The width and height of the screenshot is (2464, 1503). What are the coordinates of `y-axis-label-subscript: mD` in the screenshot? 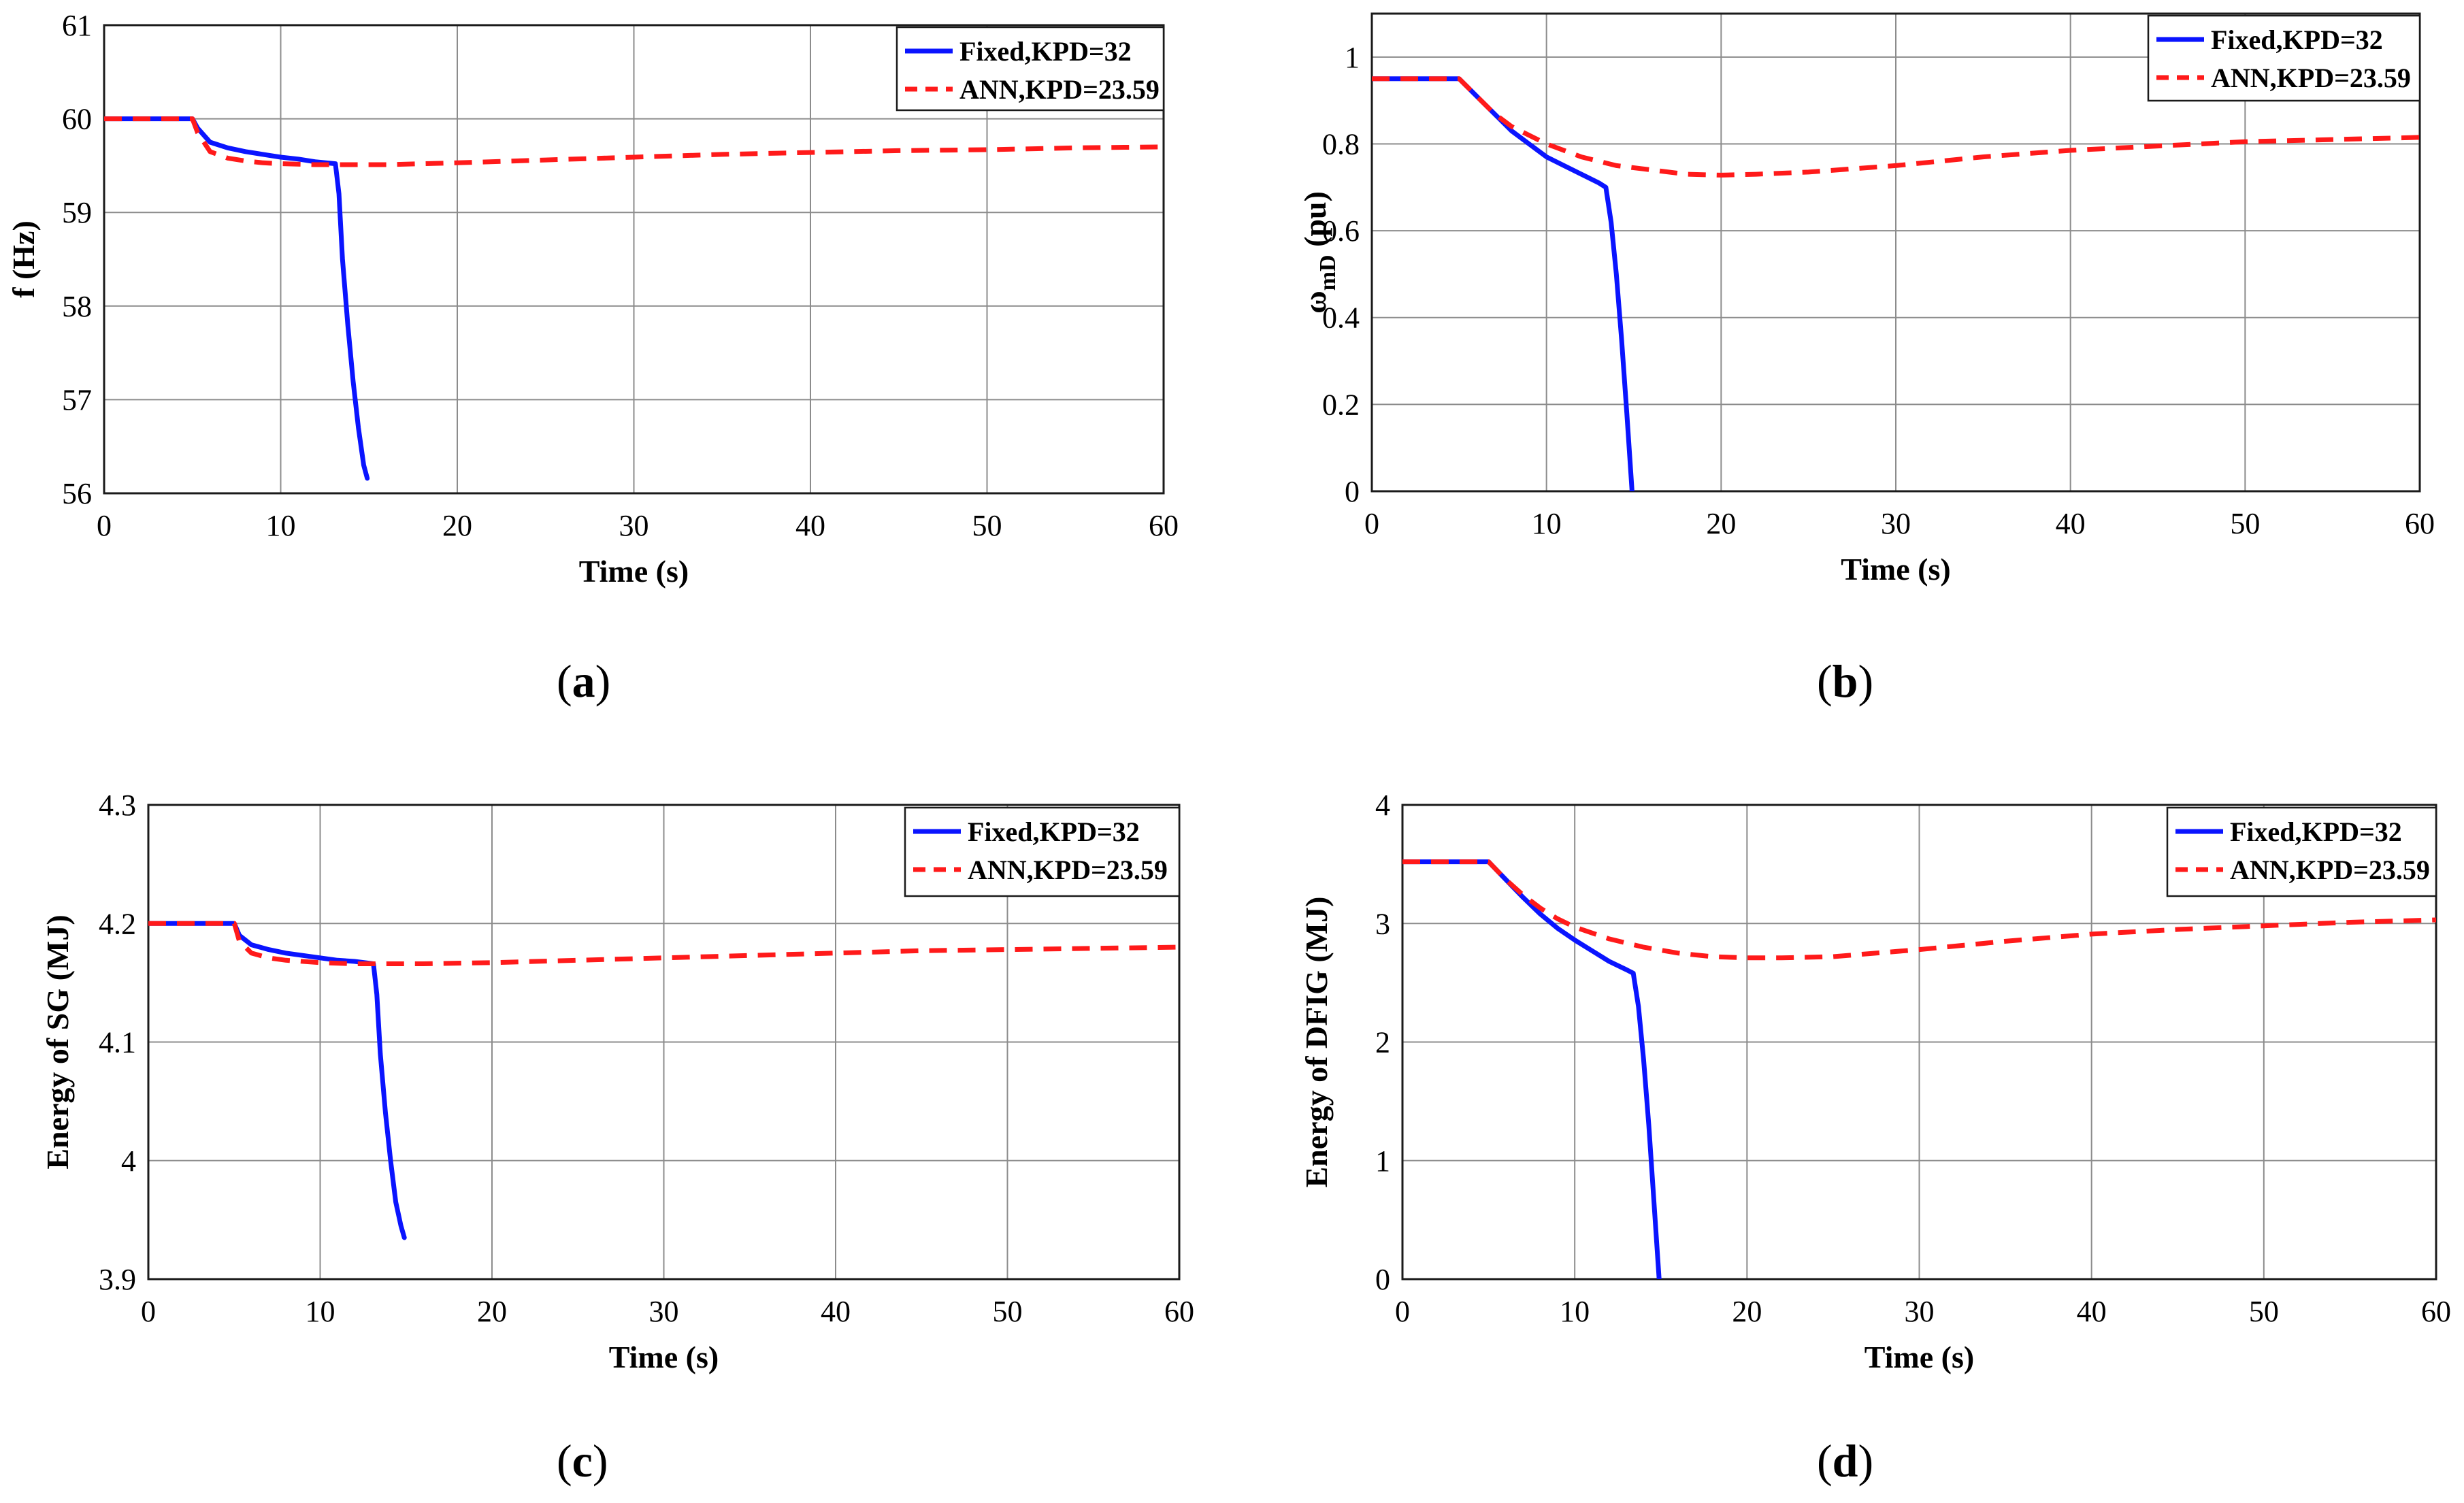 It's located at (1328, 272).